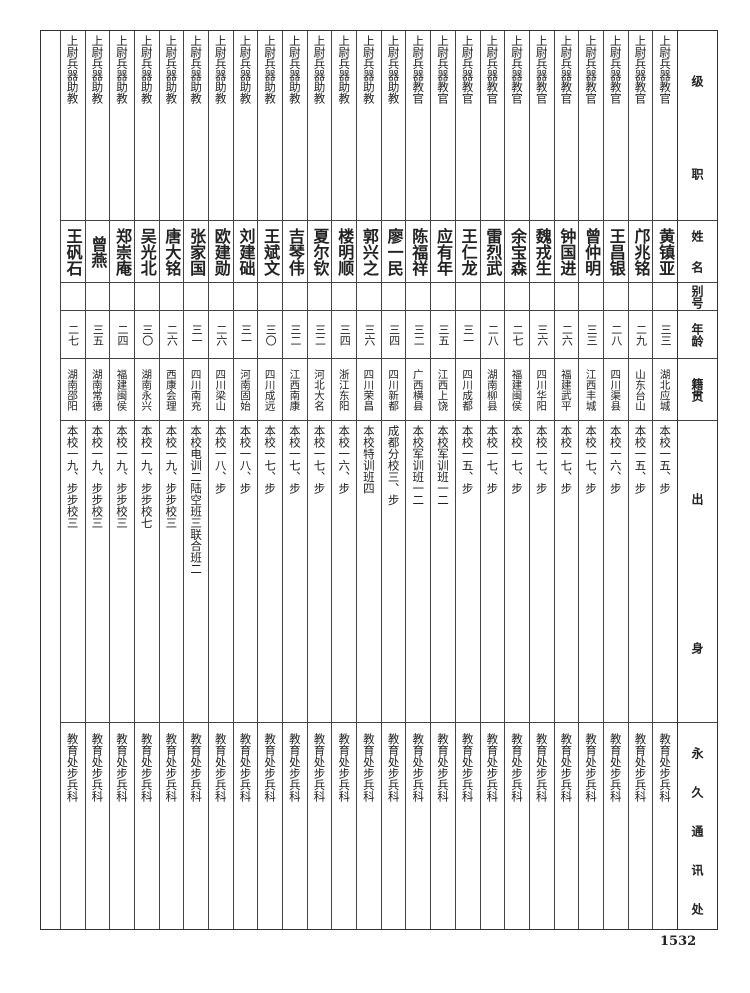 This screenshot has width=750, height=993. What do you see at coordinates (344, 572) in the screenshot?
I see `cell-background: 本校一六、步` at bounding box center [344, 572].